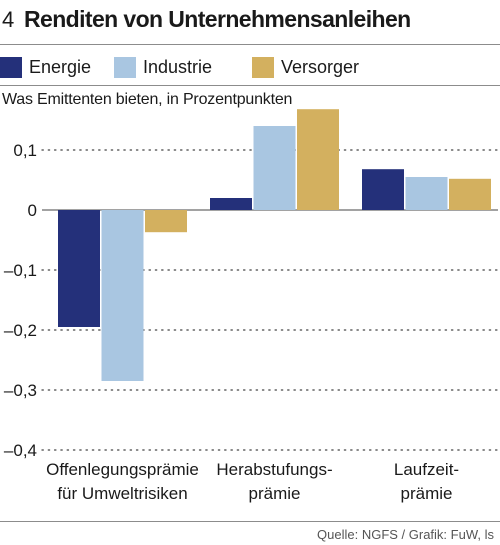  What do you see at coordinates (426, 469) in the screenshot?
I see `x-category-label: Laufzeit-` at bounding box center [426, 469].